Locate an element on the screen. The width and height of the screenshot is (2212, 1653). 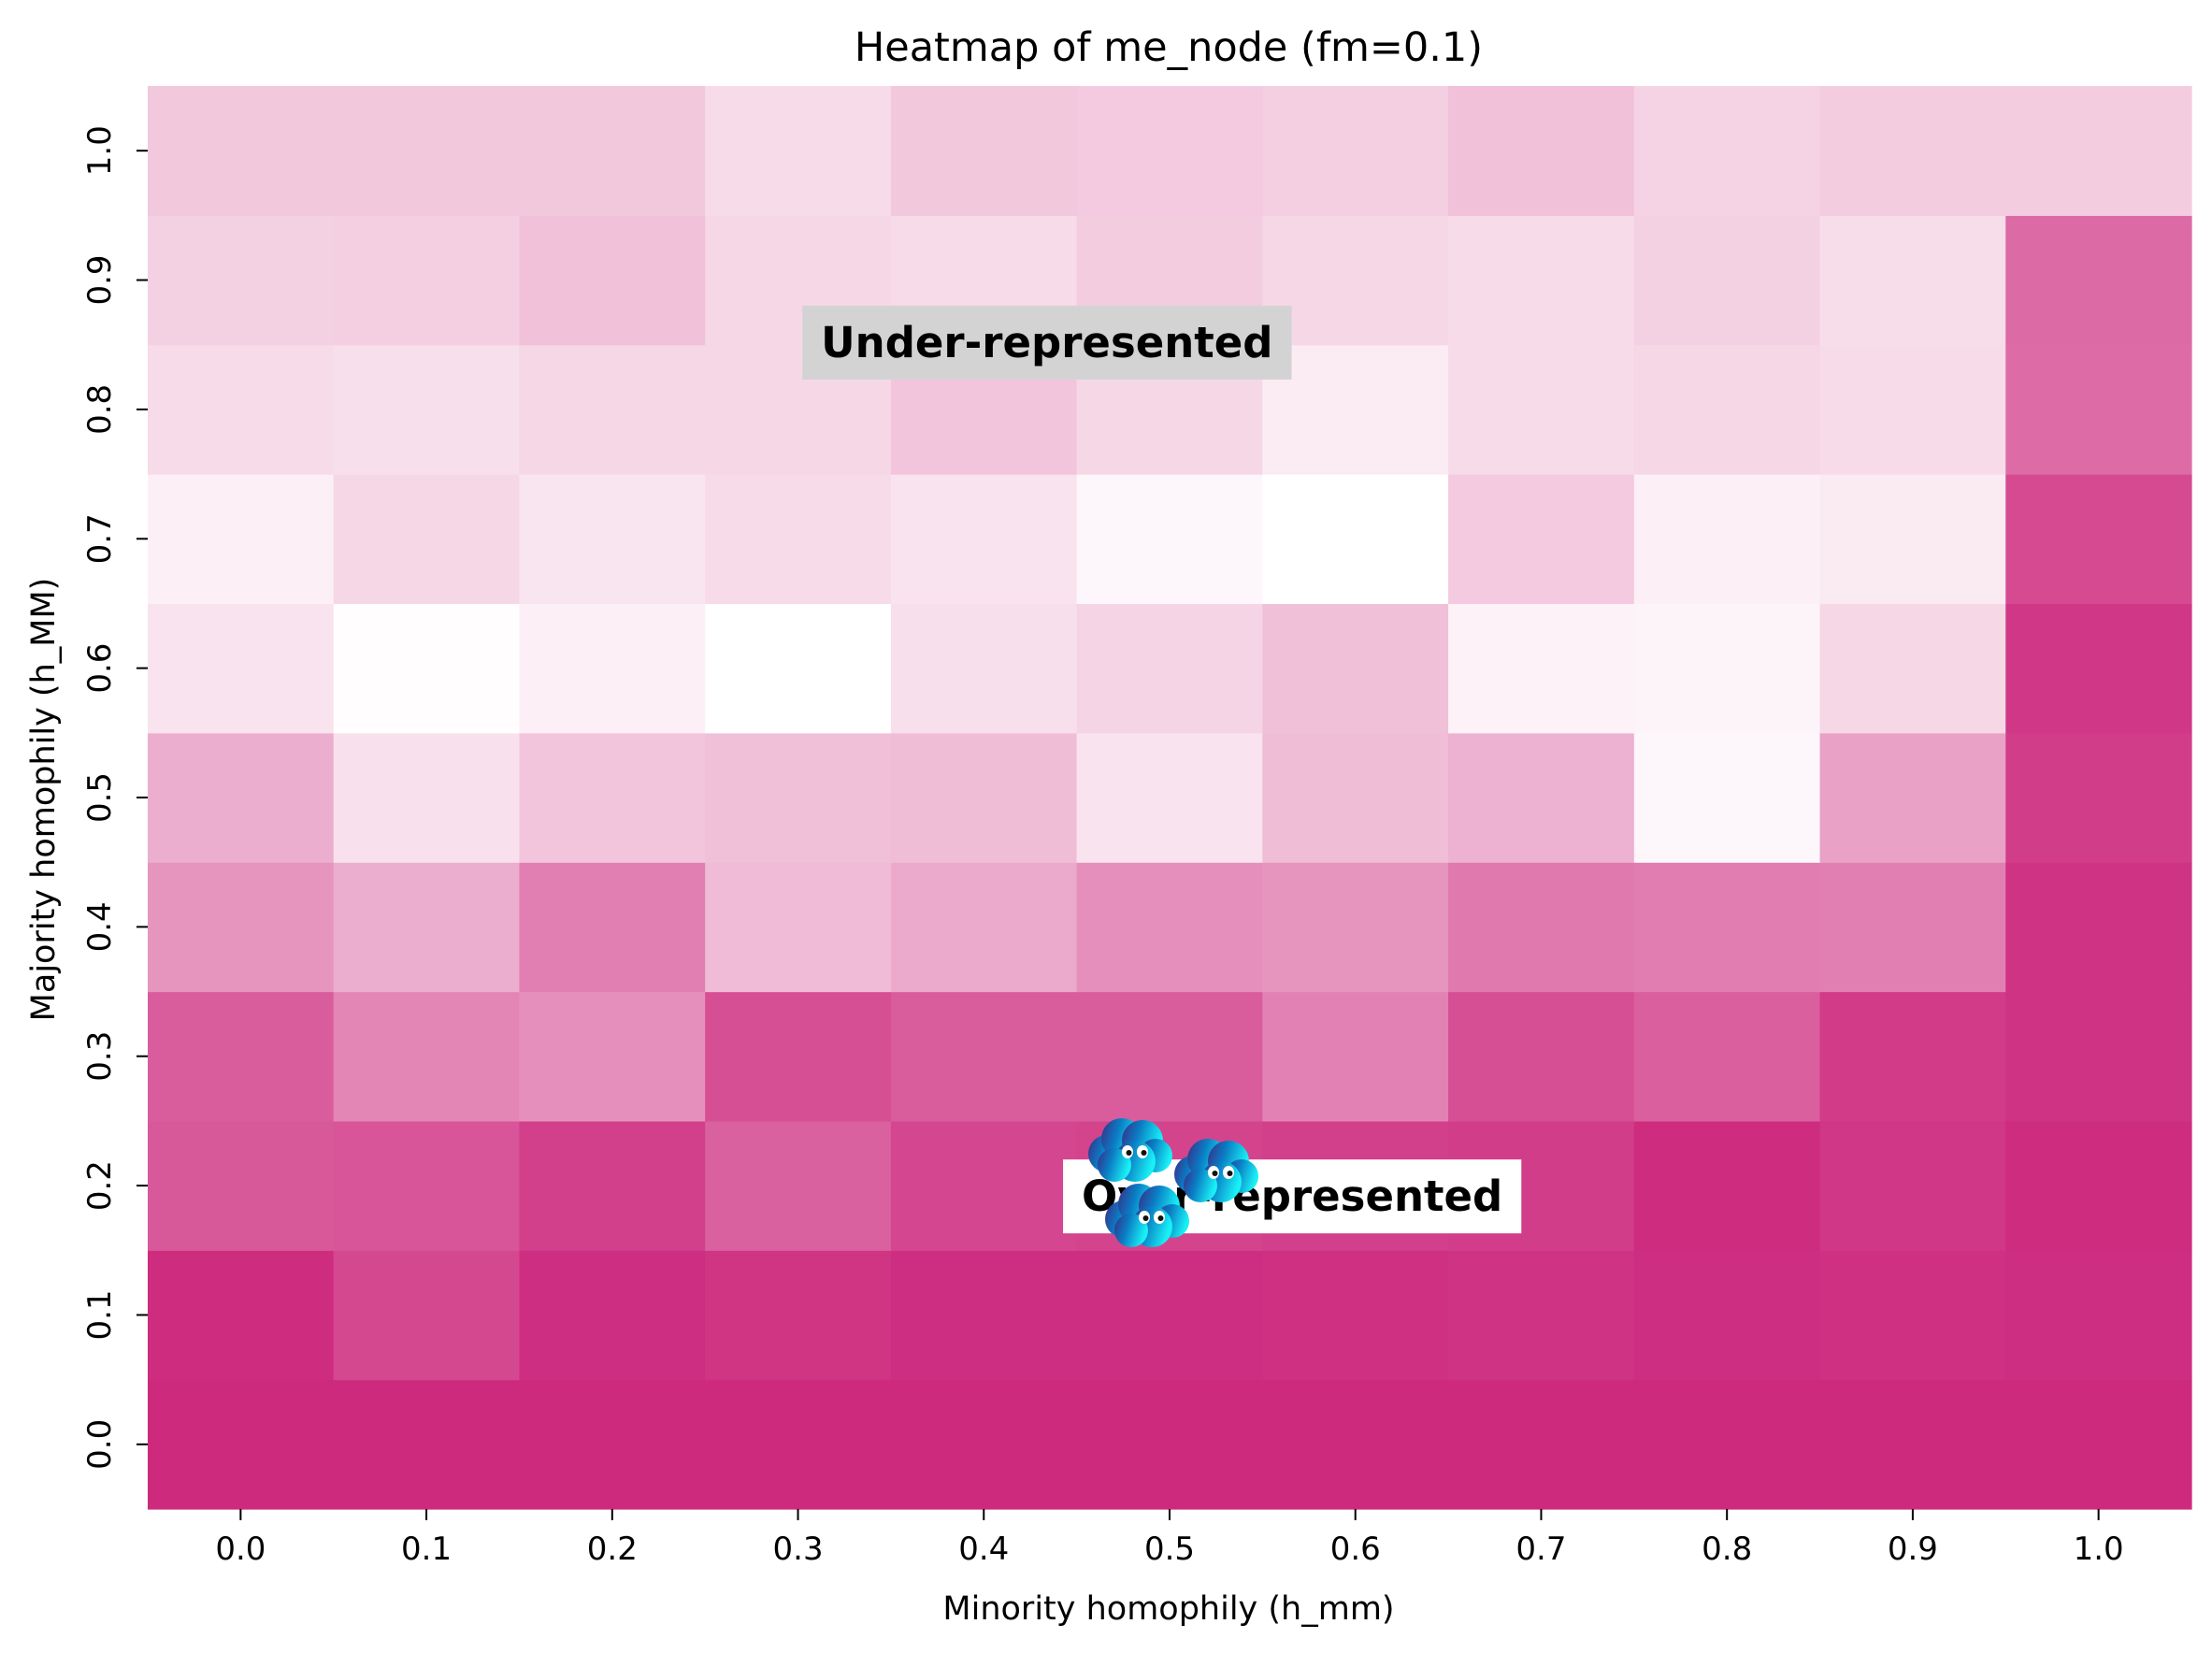
y-tick-label: 0.1 is located at coordinates (100, 1314).